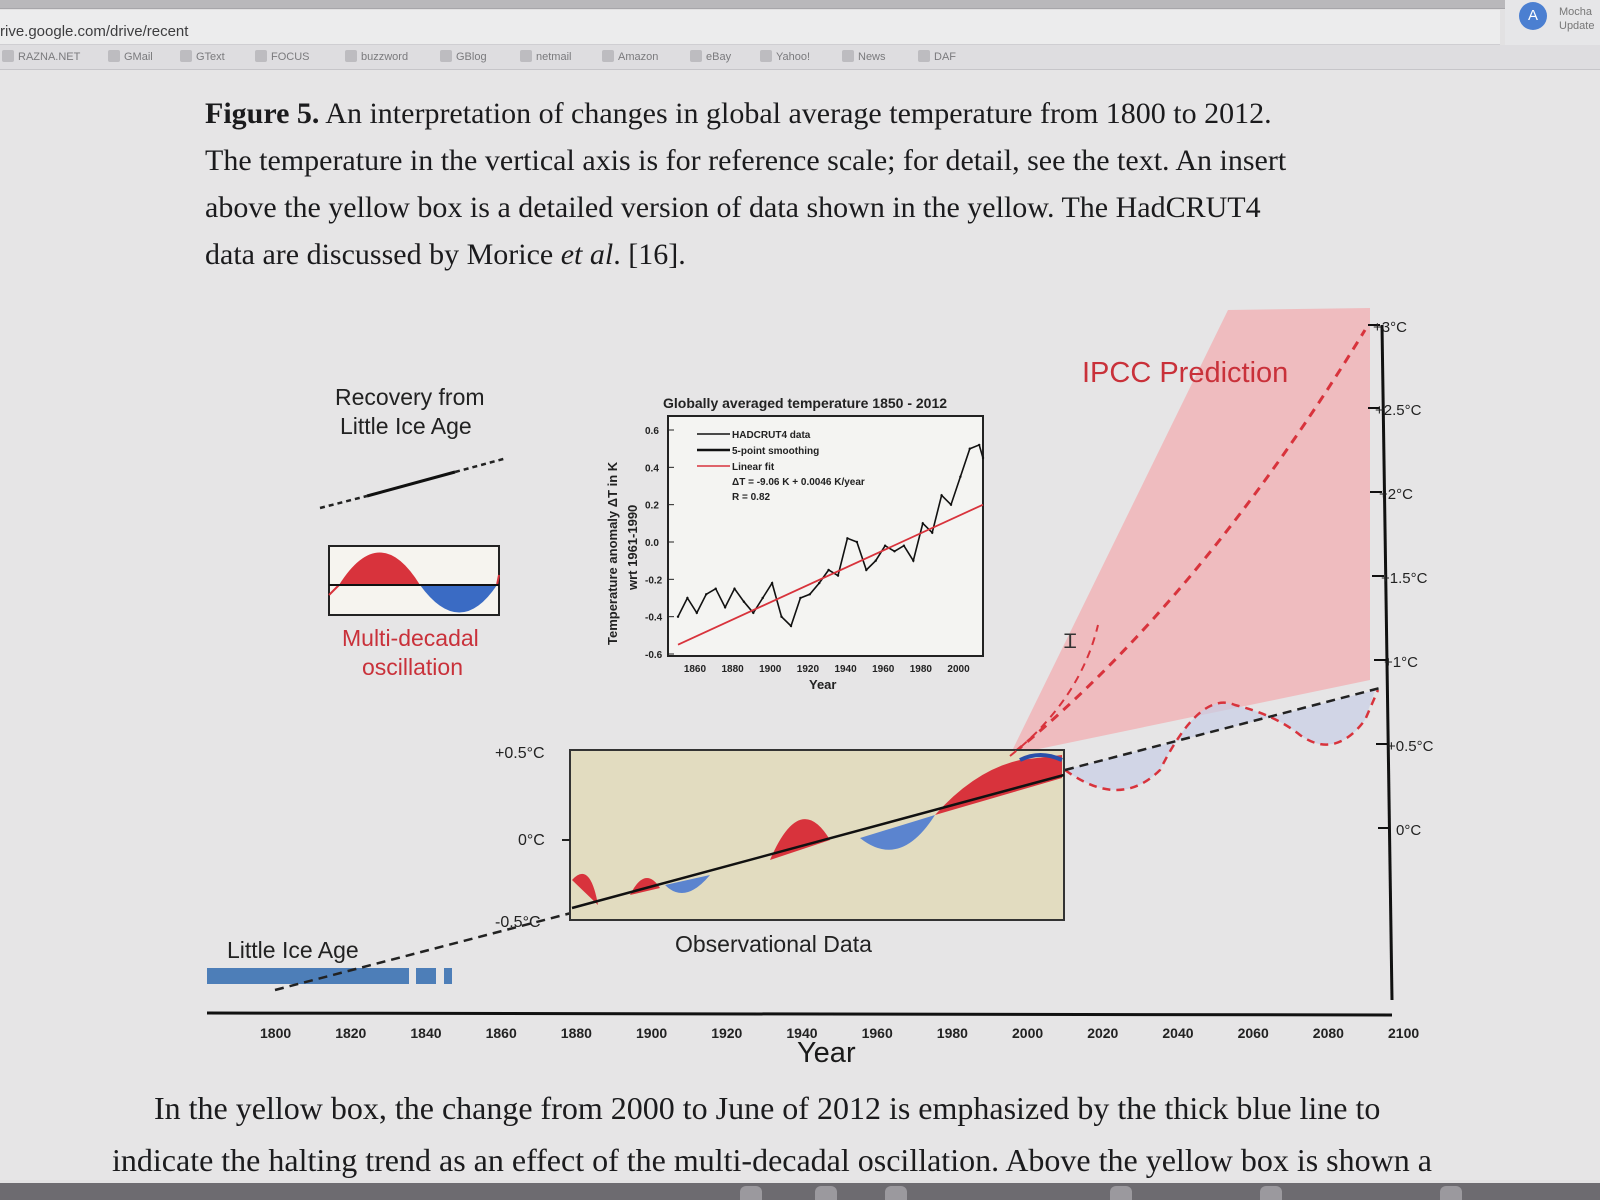 This screenshot has width=1600, height=1200. What do you see at coordinates (531, 840) in the screenshot?
I see `left-tick-label: 0°C` at bounding box center [531, 840].